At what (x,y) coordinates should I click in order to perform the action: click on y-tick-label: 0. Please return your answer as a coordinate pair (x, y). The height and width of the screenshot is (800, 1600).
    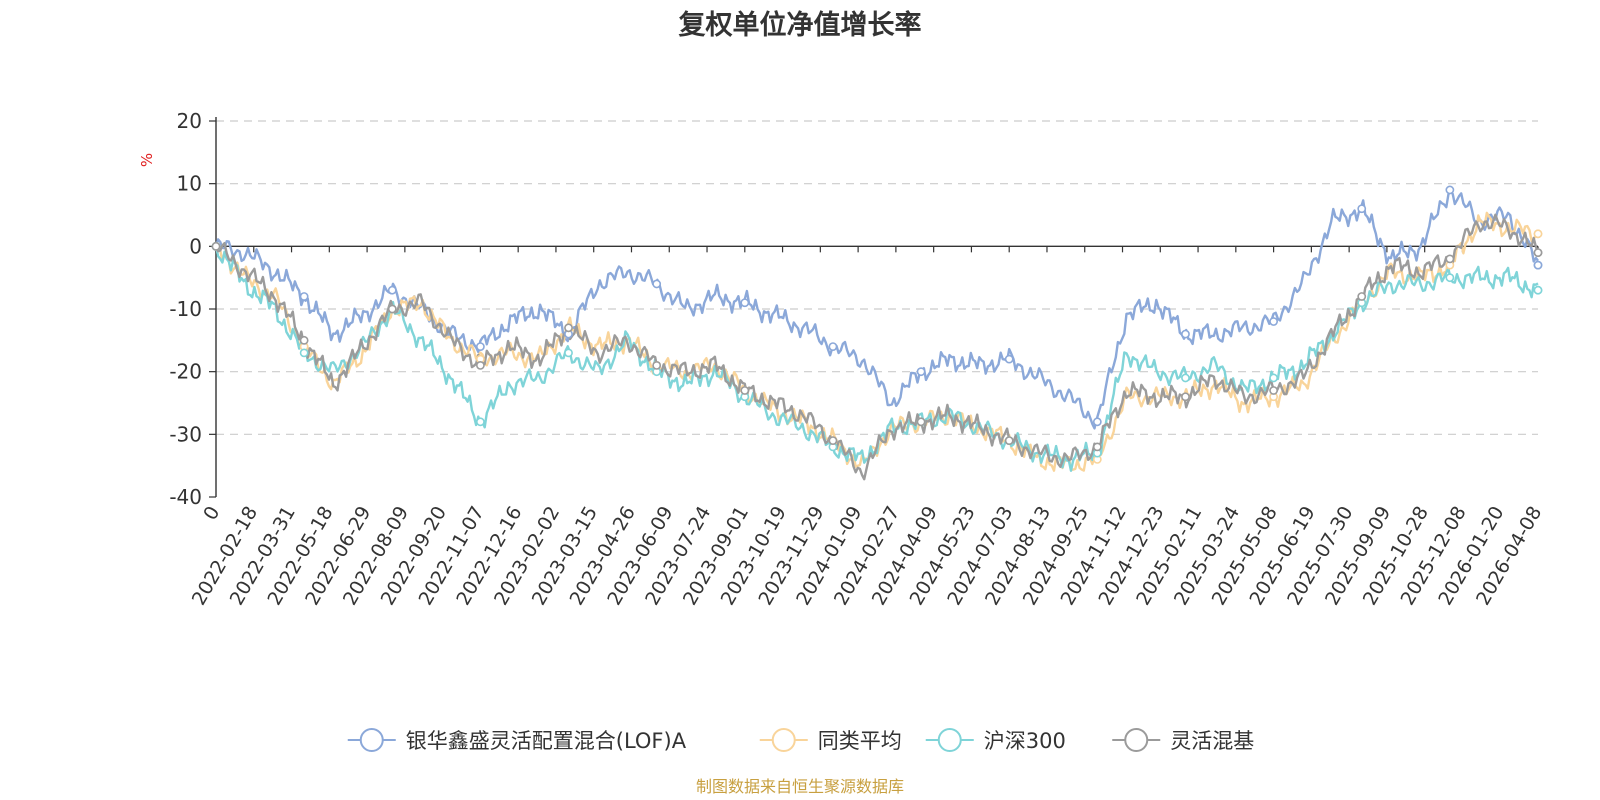
    Looking at the image, I should click on (195, 246).